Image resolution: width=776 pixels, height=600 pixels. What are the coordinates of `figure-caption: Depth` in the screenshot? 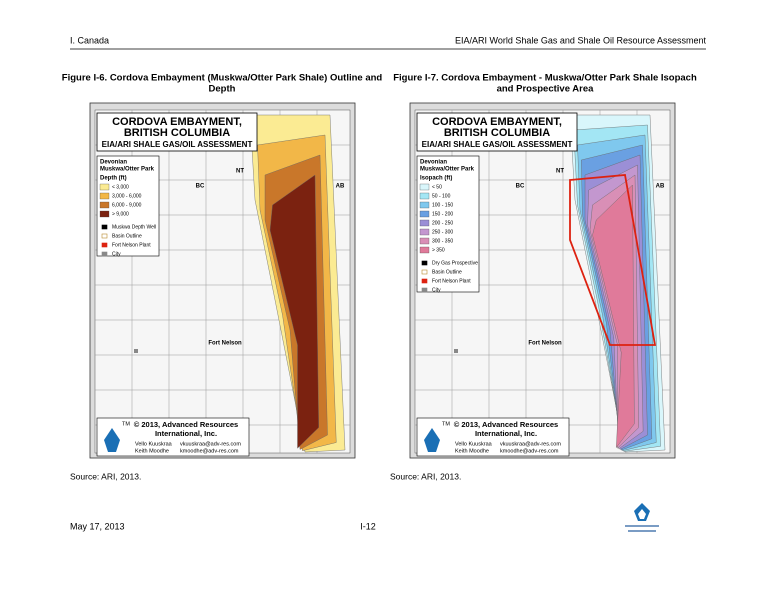 It's located at (222, 89).